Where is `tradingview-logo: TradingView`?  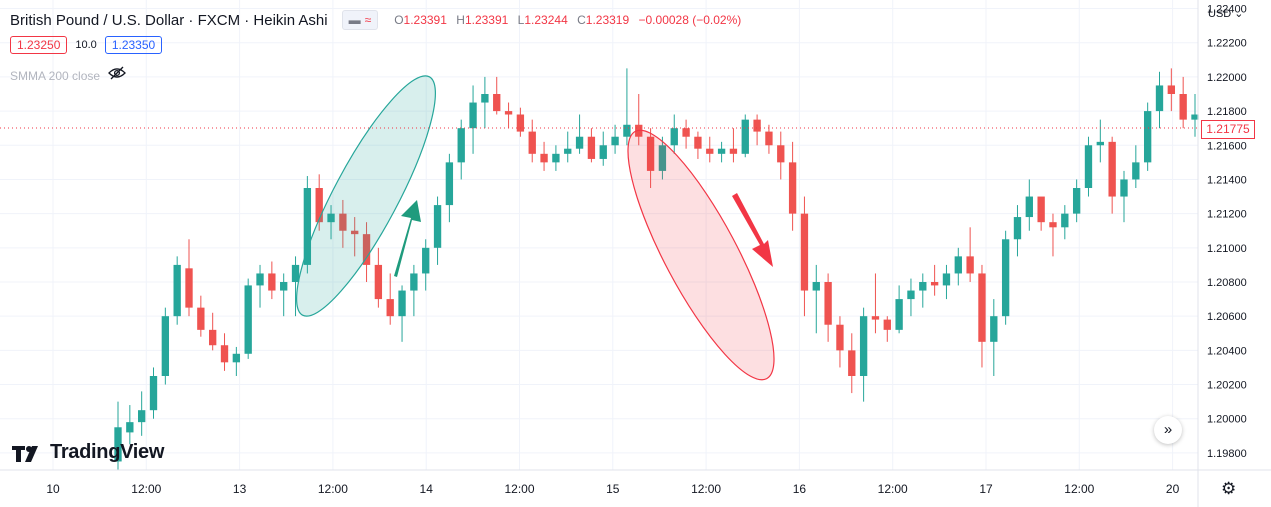
tradingview-logo: TradingView is located at coordinates (88, 452).